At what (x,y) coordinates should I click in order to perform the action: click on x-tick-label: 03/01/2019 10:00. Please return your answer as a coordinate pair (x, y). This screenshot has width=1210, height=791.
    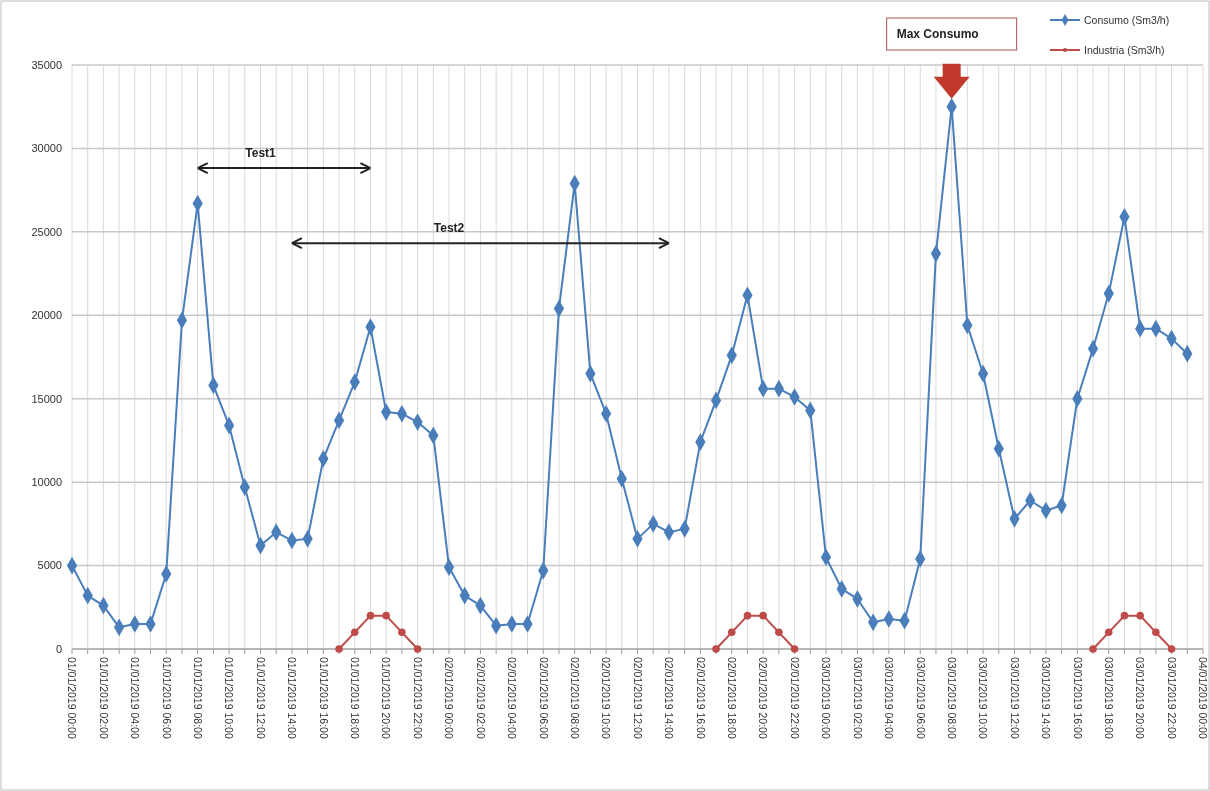
    Looking at the image, I should click on (983, 698).